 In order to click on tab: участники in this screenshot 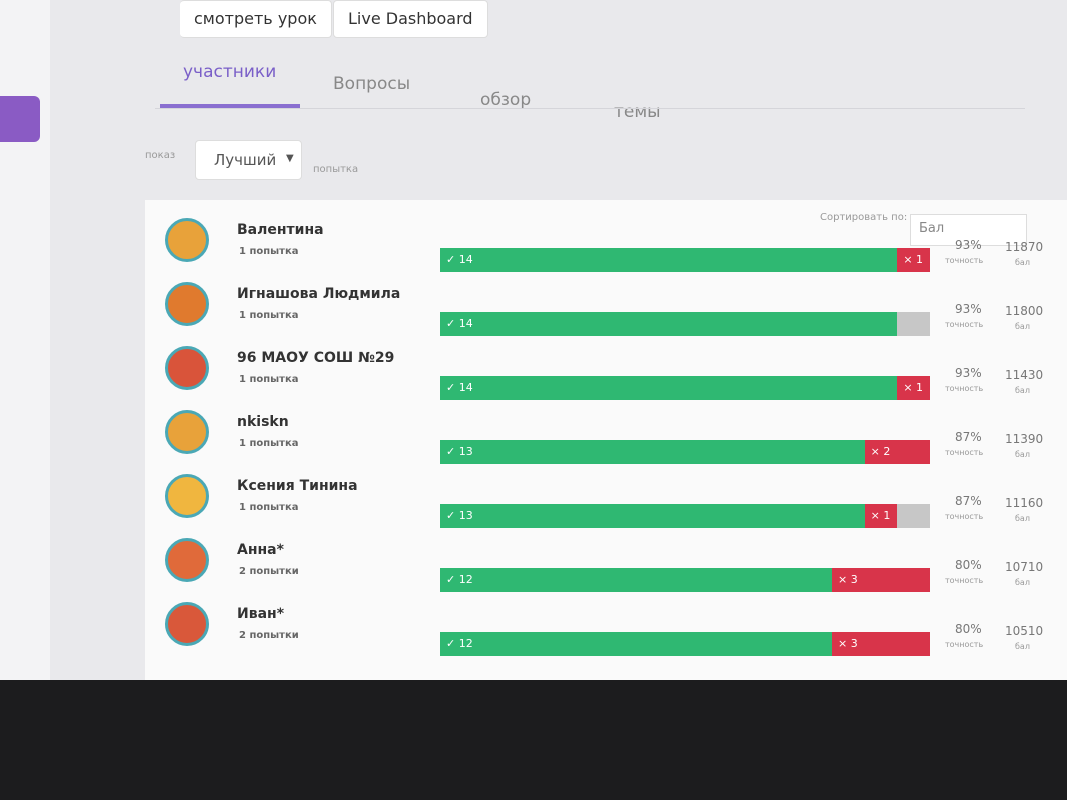, I will do `click(230, 72)`.